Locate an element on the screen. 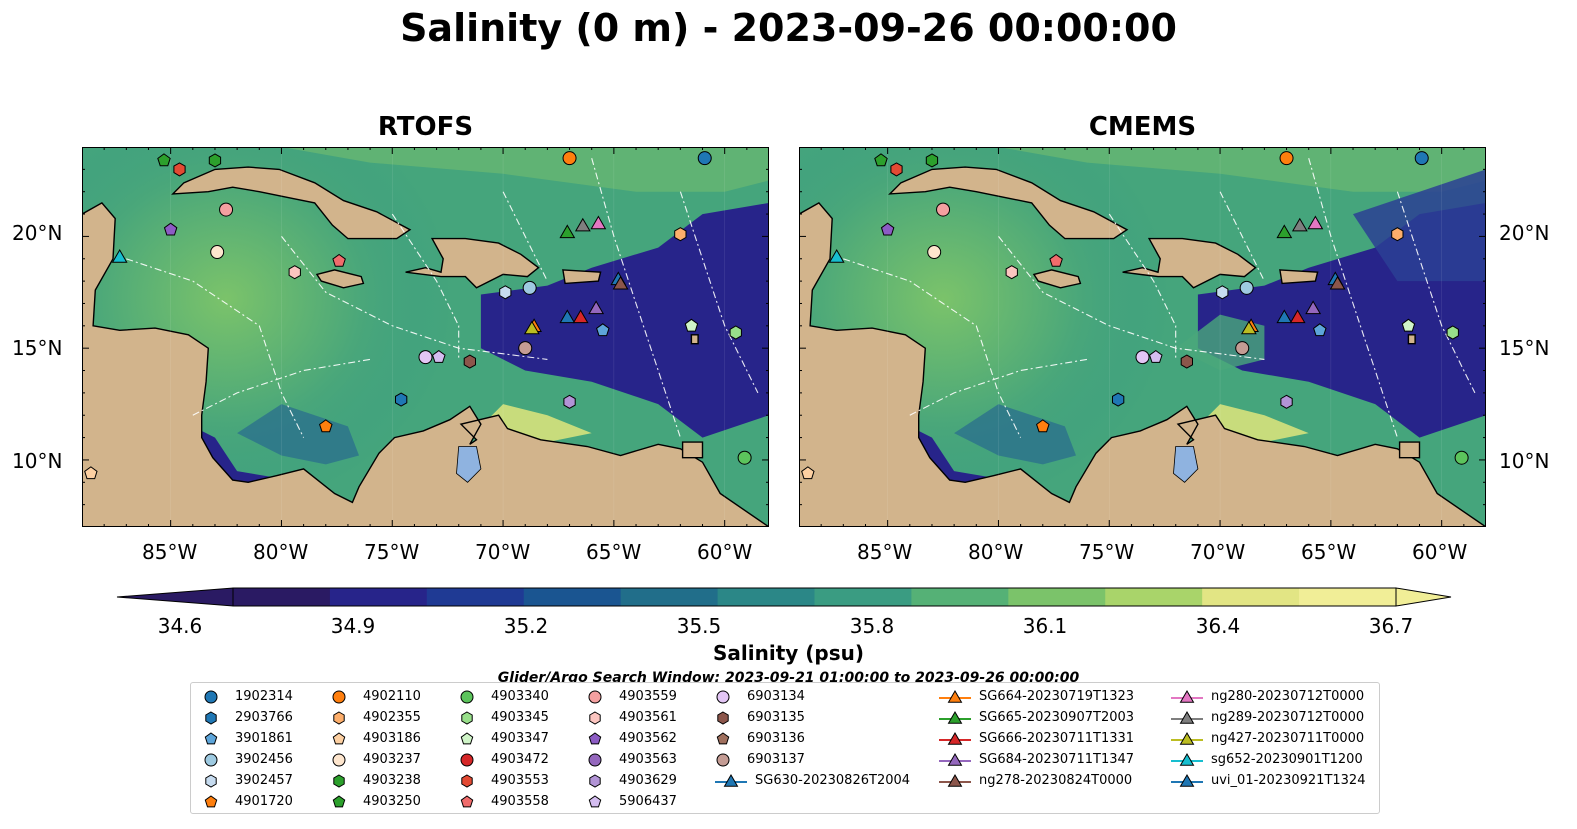  legend-label: 4903237 is located at coordinates (392, 759).